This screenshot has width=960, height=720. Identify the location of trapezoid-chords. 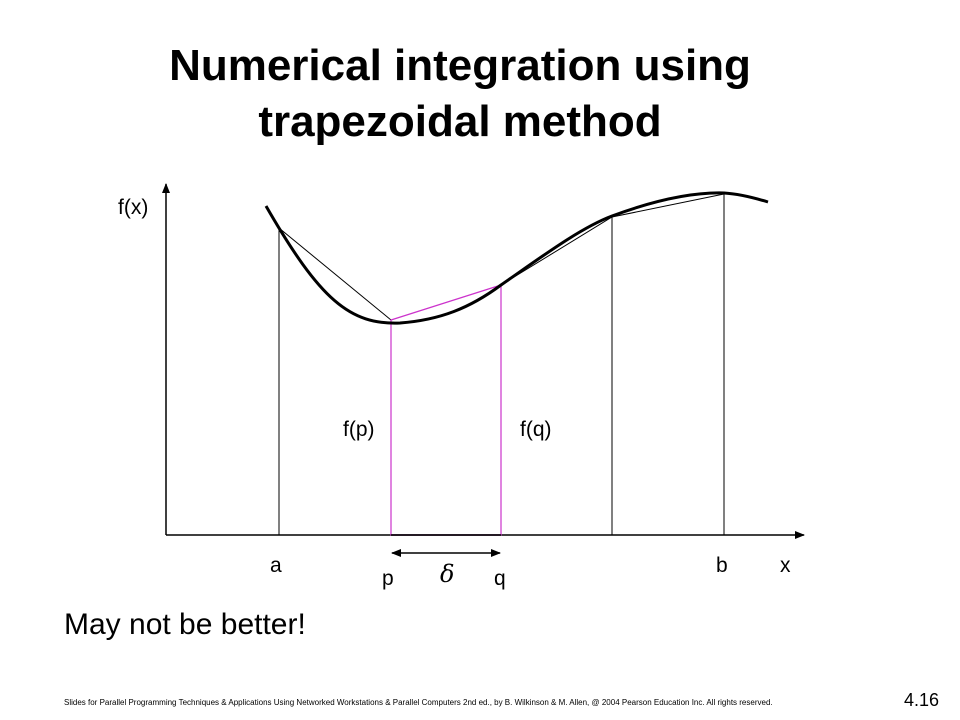
(335, 274).